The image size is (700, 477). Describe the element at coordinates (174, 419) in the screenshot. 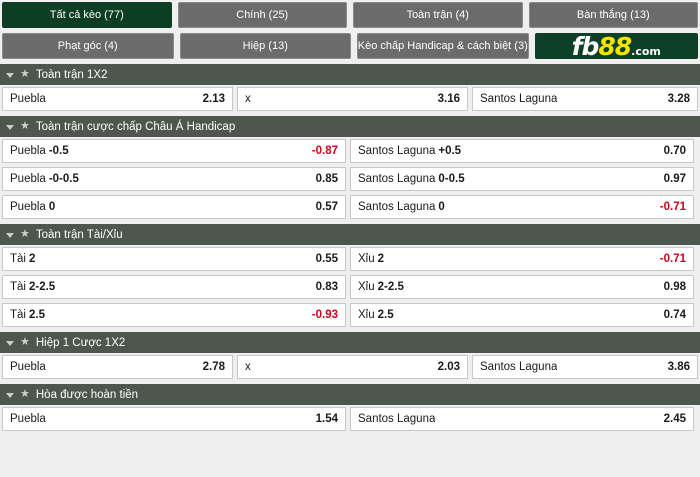

I see `odds-selection: Puebla 1.54` at that location.